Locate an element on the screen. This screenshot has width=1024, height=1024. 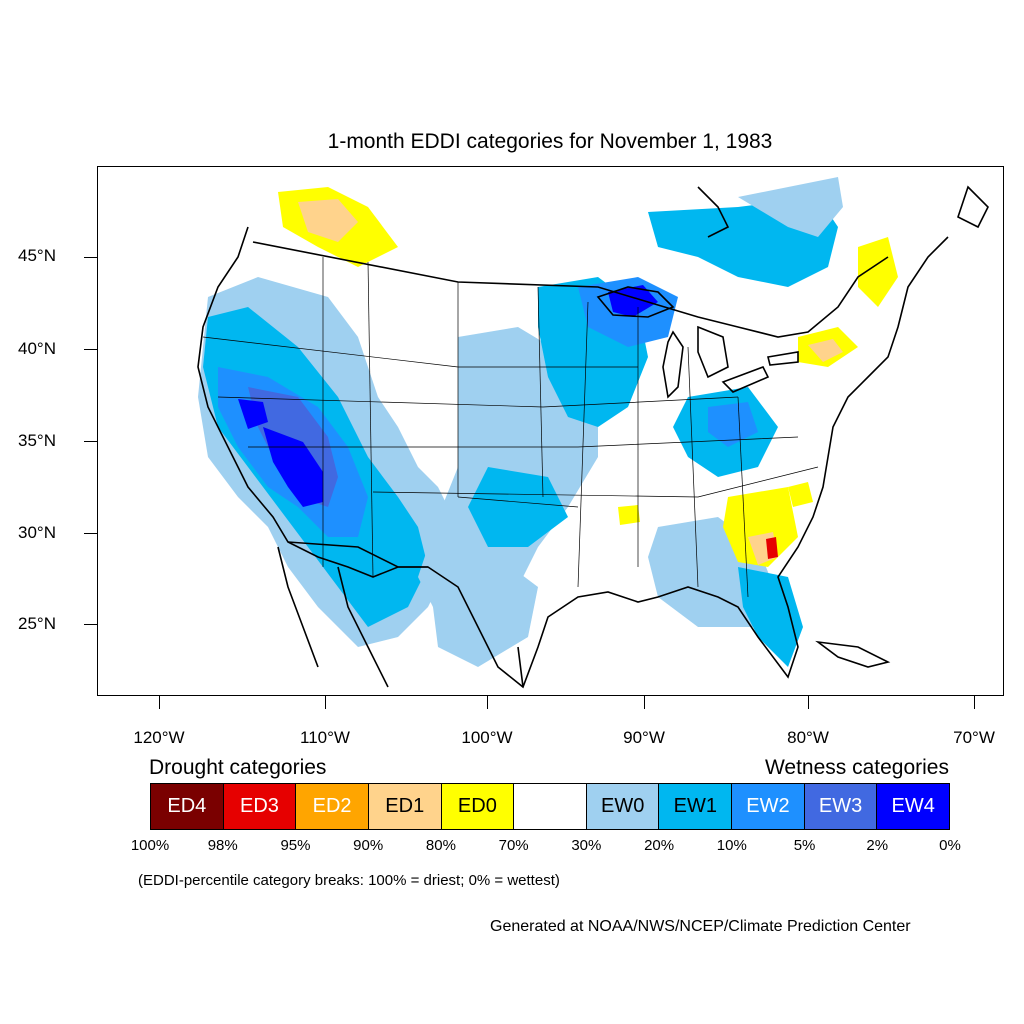
break-label: 80% is located at coordinates (440, 845).